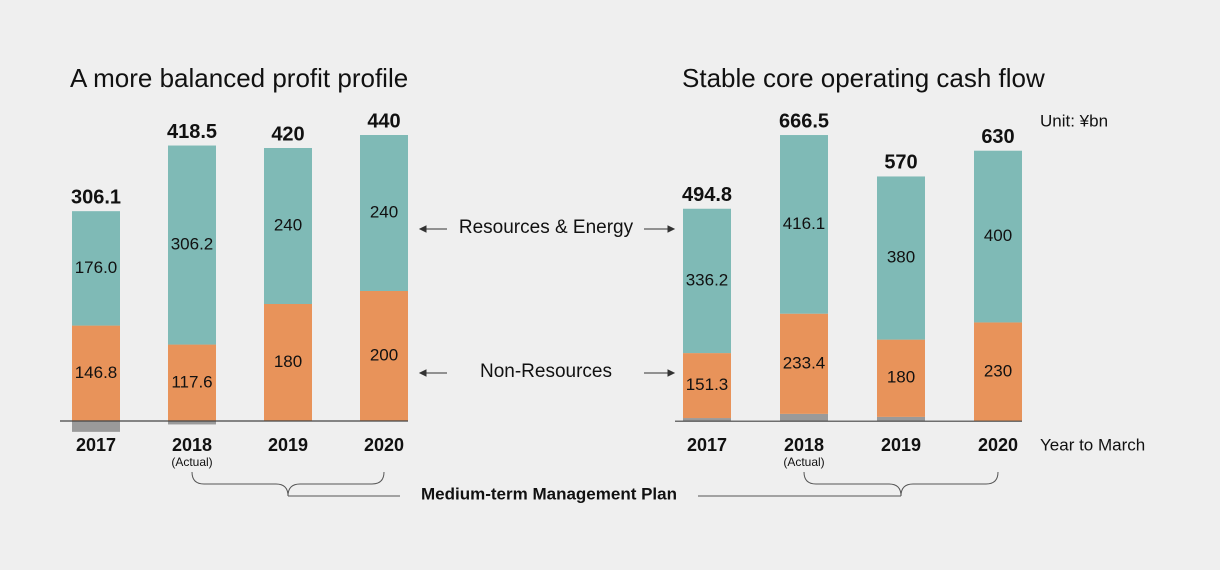 The width and height of the screenshot is (1220, 570). Describe the element at coordinates (383, 121) in the screenshot. I see `total-label: 440` at that location.